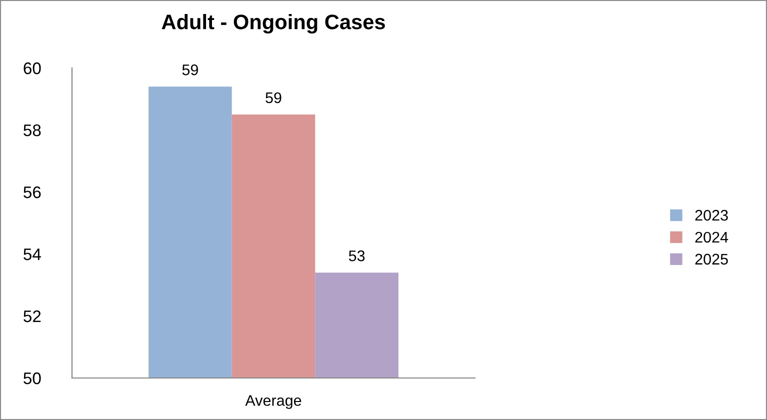 Image resolution: width=767 pixels, height=420 pixels. I want to click on legend-label: 2024, so click(711, 237).